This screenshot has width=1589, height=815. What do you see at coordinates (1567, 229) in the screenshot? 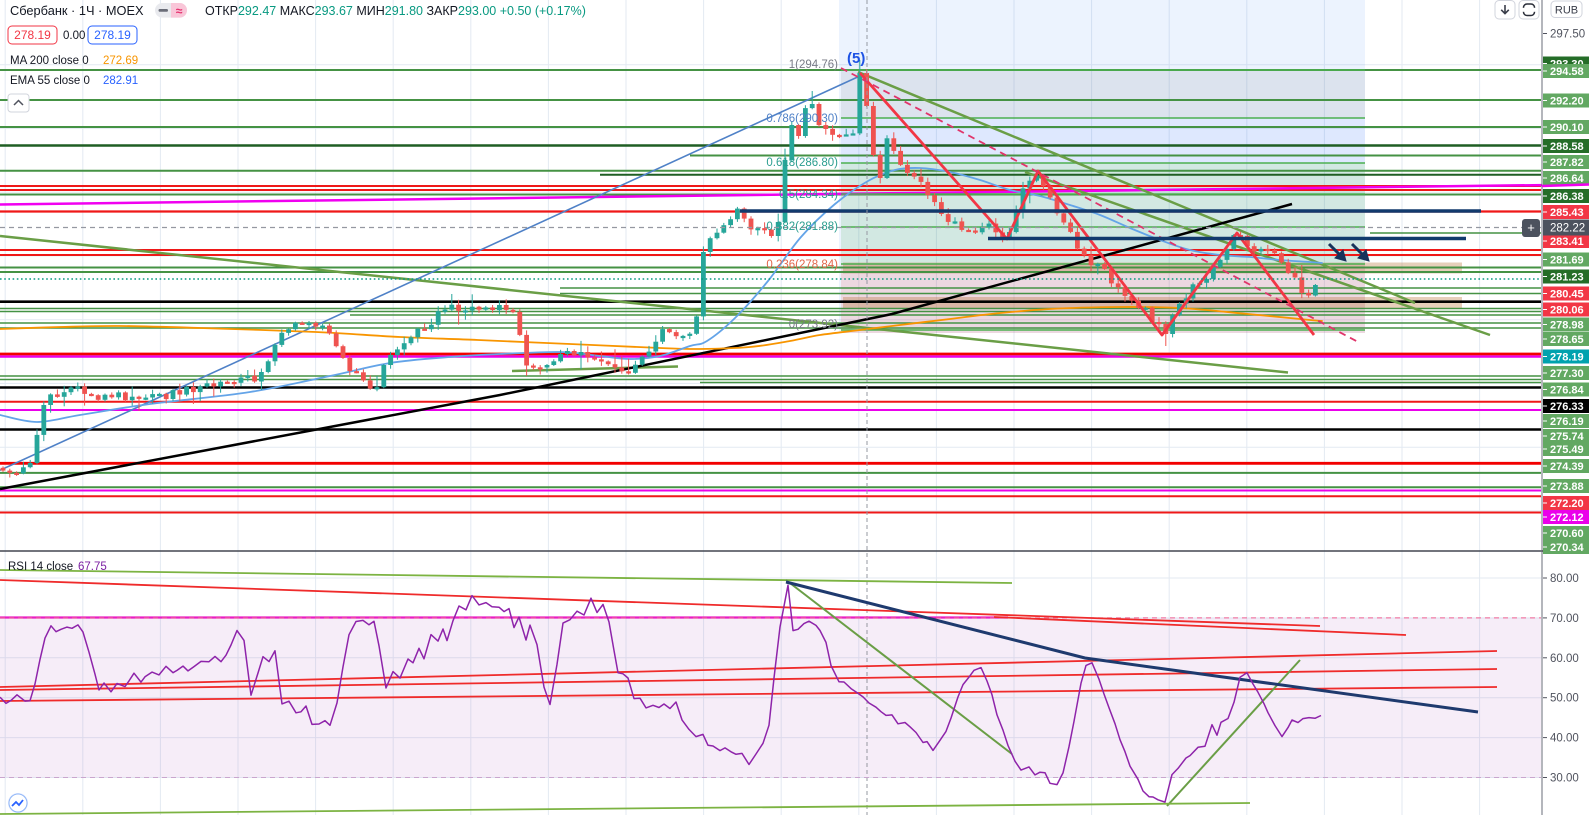
I see `svg-text: 282.22` at bounding box center [1567, 229].